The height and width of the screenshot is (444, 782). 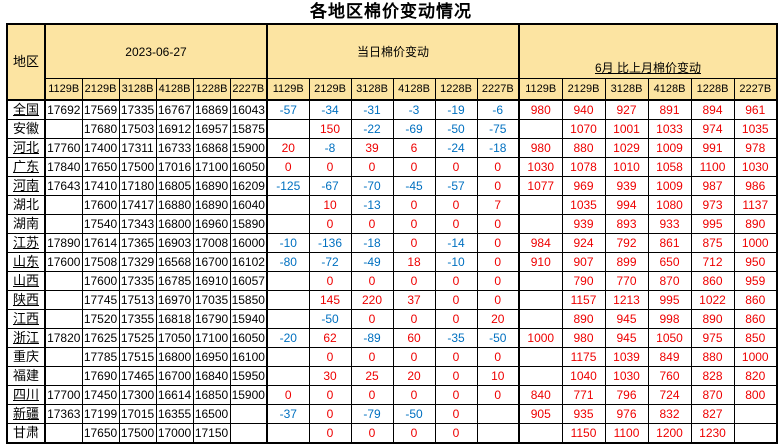 What do you see at coordinates (626, 281) in the screenshot?
I see `monthly-change-cell: 770` at bounding box center [626, 281].